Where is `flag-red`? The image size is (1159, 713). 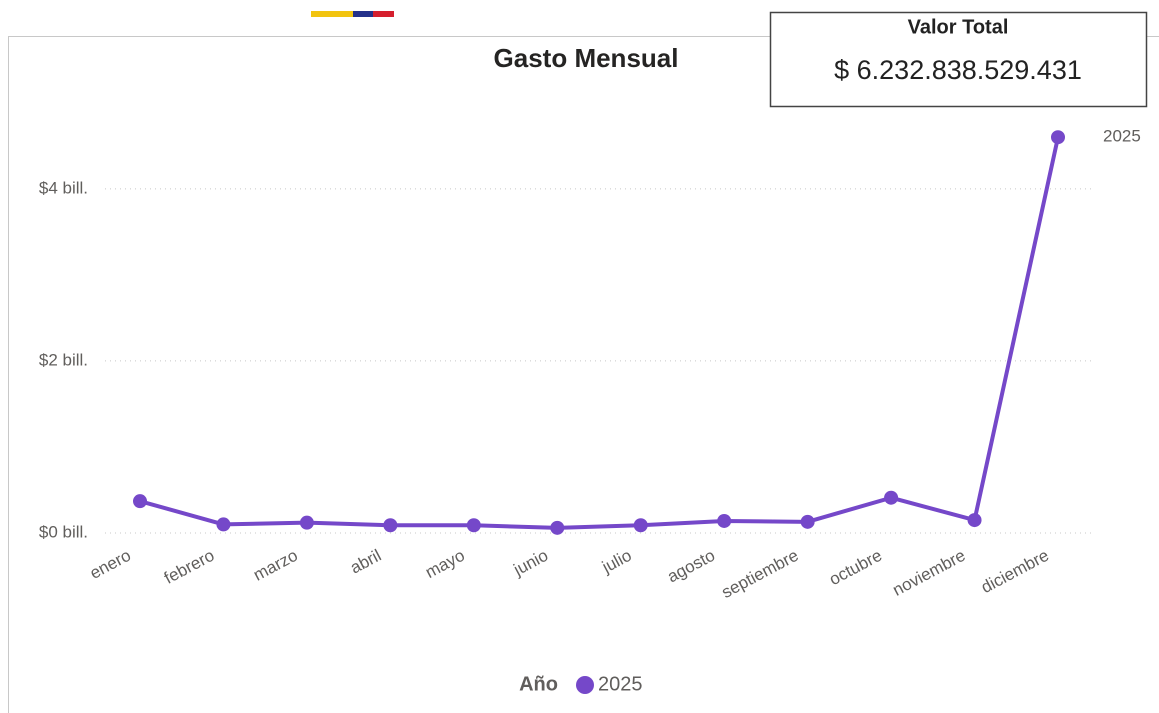
flag-red is located at coordinates (383, 14).